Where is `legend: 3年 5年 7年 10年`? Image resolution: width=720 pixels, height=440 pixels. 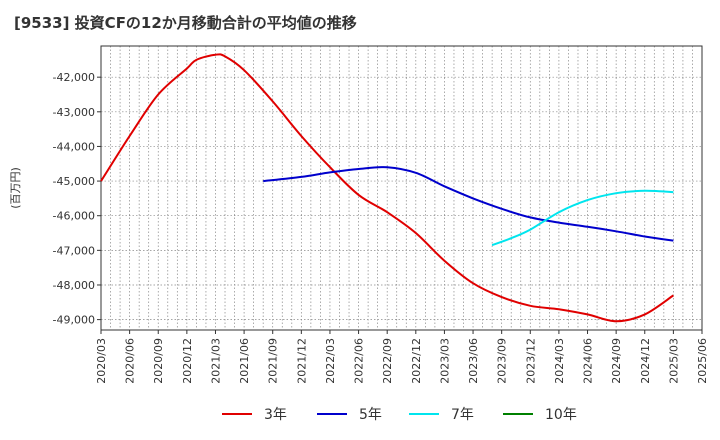
legend: 3年 5年 7年 10年 is located at coordinates (399, 415).